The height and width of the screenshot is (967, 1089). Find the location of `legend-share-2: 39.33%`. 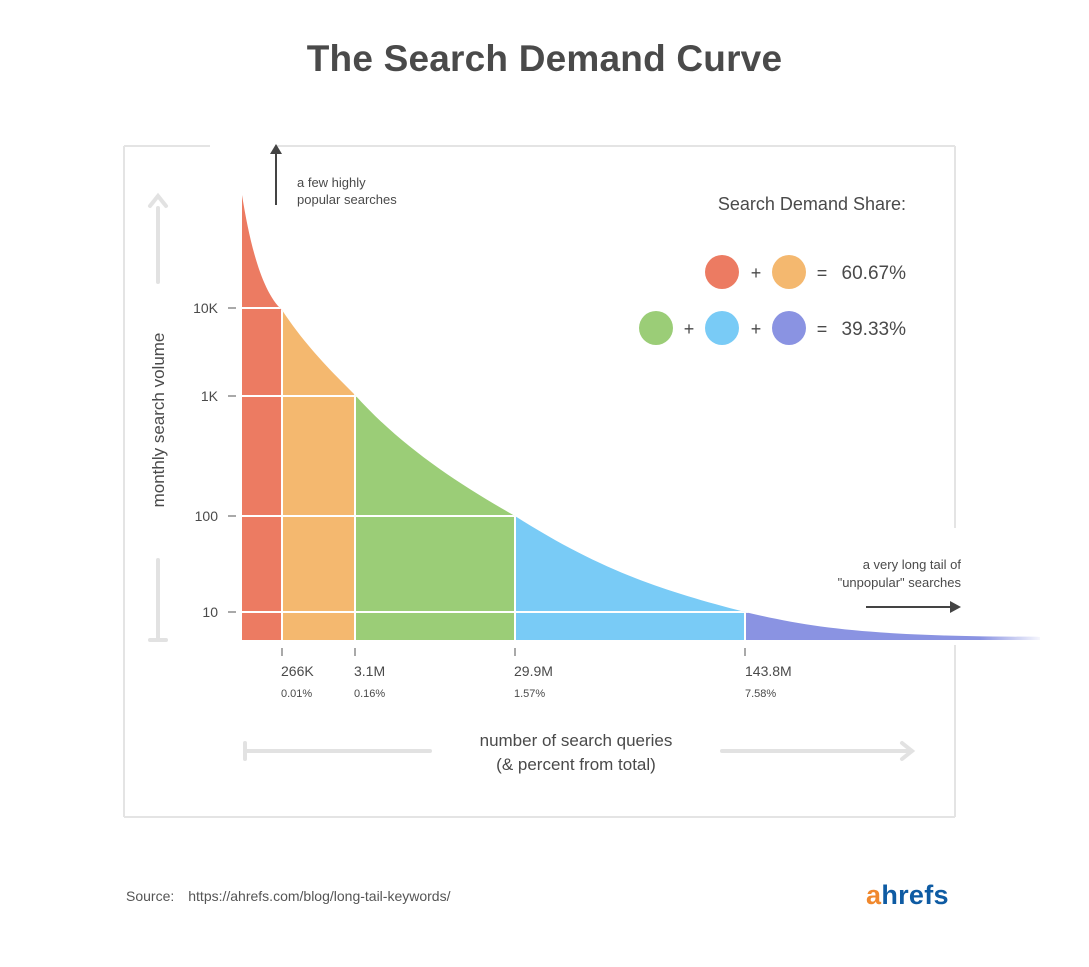

legend-share-2: 39.33% is located at coordinates (874, 329).